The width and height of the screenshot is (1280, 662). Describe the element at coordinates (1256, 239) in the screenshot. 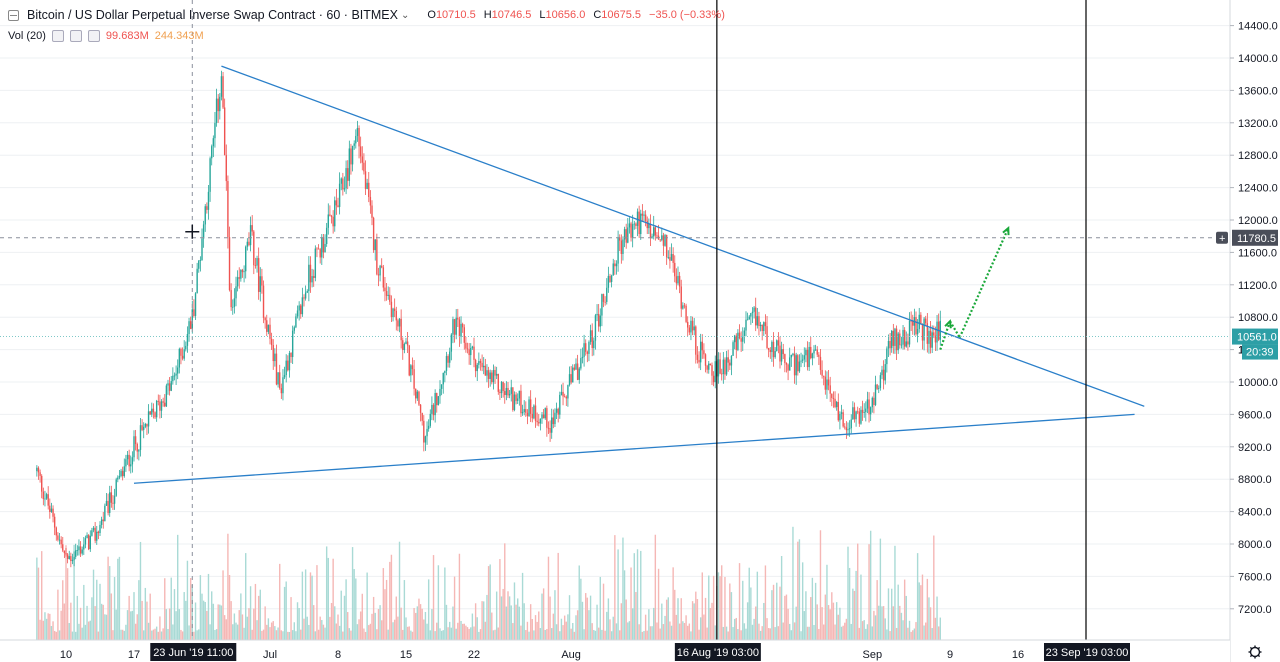

I see `crosshair-price-label: 11780.5` at that location.